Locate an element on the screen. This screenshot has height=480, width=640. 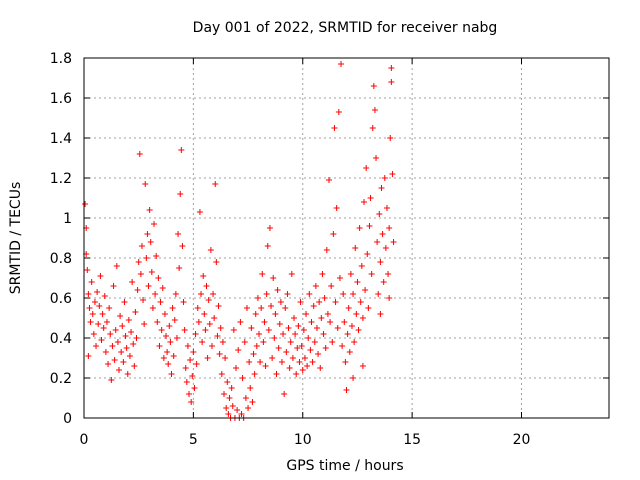
y-tick-label: 1 is located at coordinates (67, 219).